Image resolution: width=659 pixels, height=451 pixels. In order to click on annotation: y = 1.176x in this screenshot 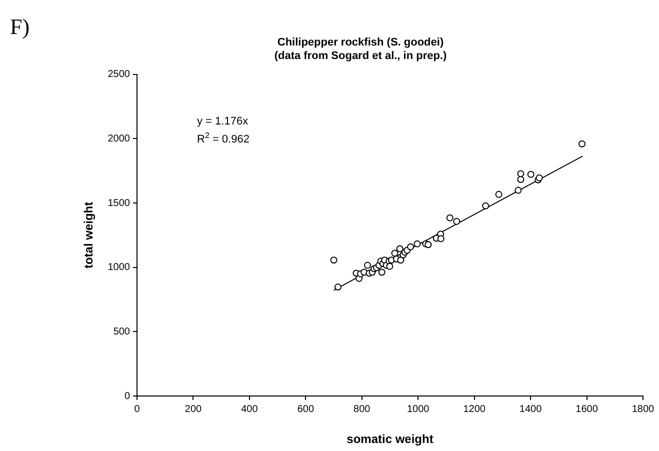, I will do `click(223, 121)`.